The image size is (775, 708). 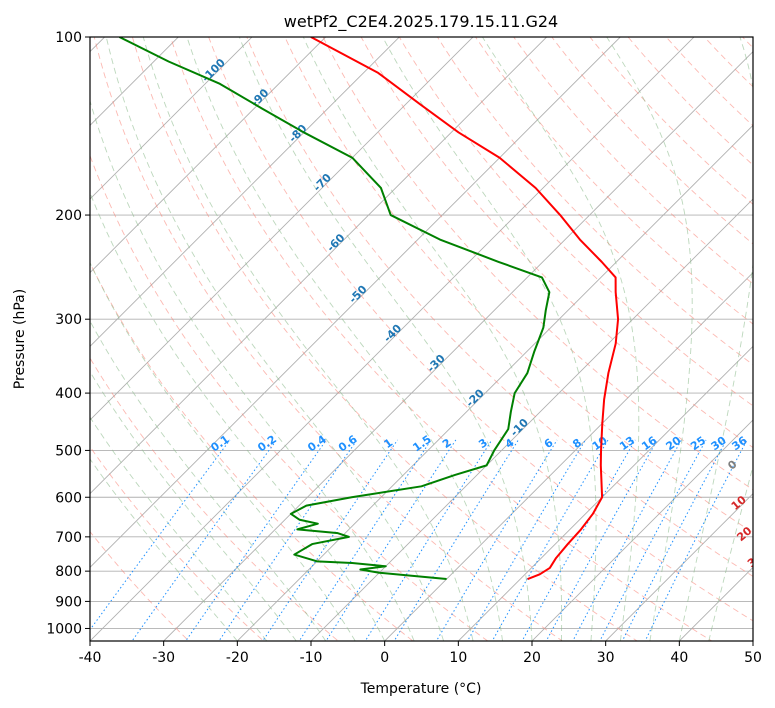 What do you see at coordinates (606, 658) in the screenshot?
I see `x-tick-label: 30` at bounding box center [606, 658].